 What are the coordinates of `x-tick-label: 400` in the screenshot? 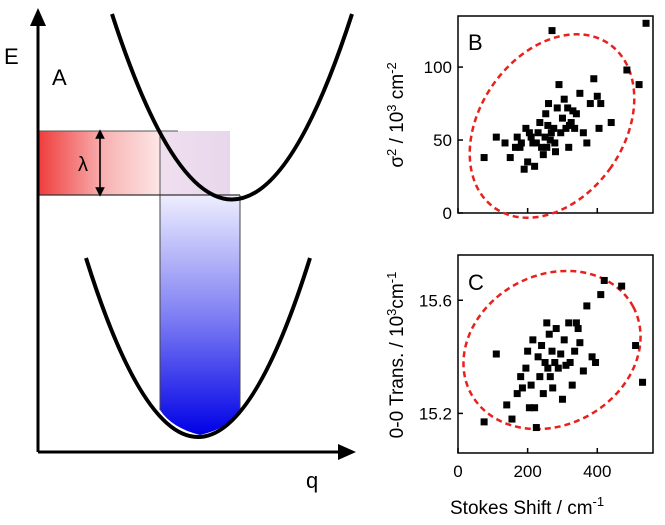 It's located at (597, 471).